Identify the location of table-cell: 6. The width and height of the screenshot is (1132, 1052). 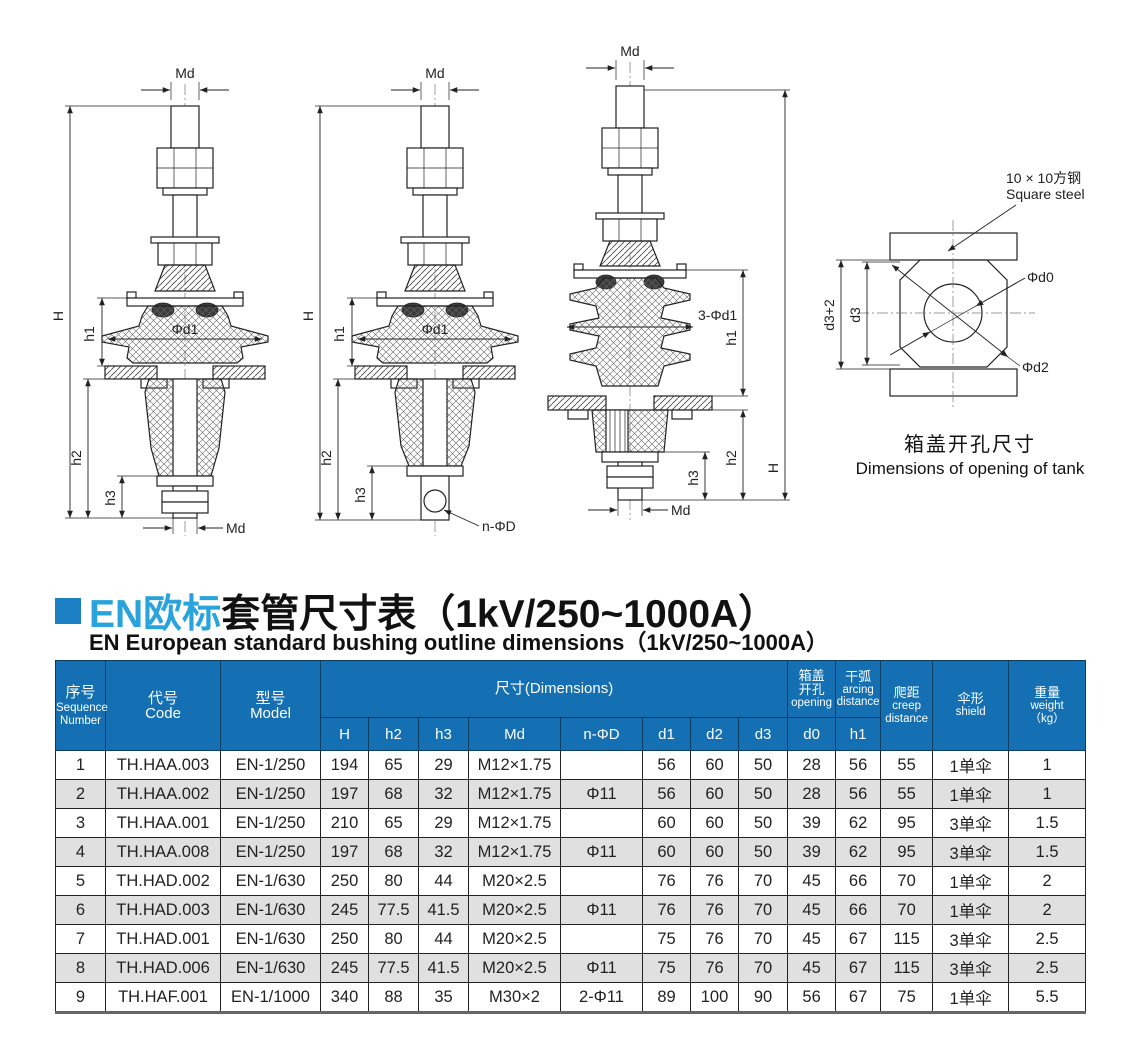
(80, 910).